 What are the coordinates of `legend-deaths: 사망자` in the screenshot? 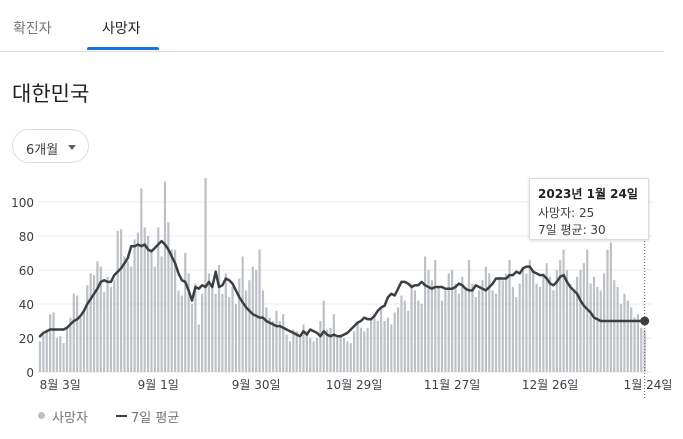 It's located at (70, 418).